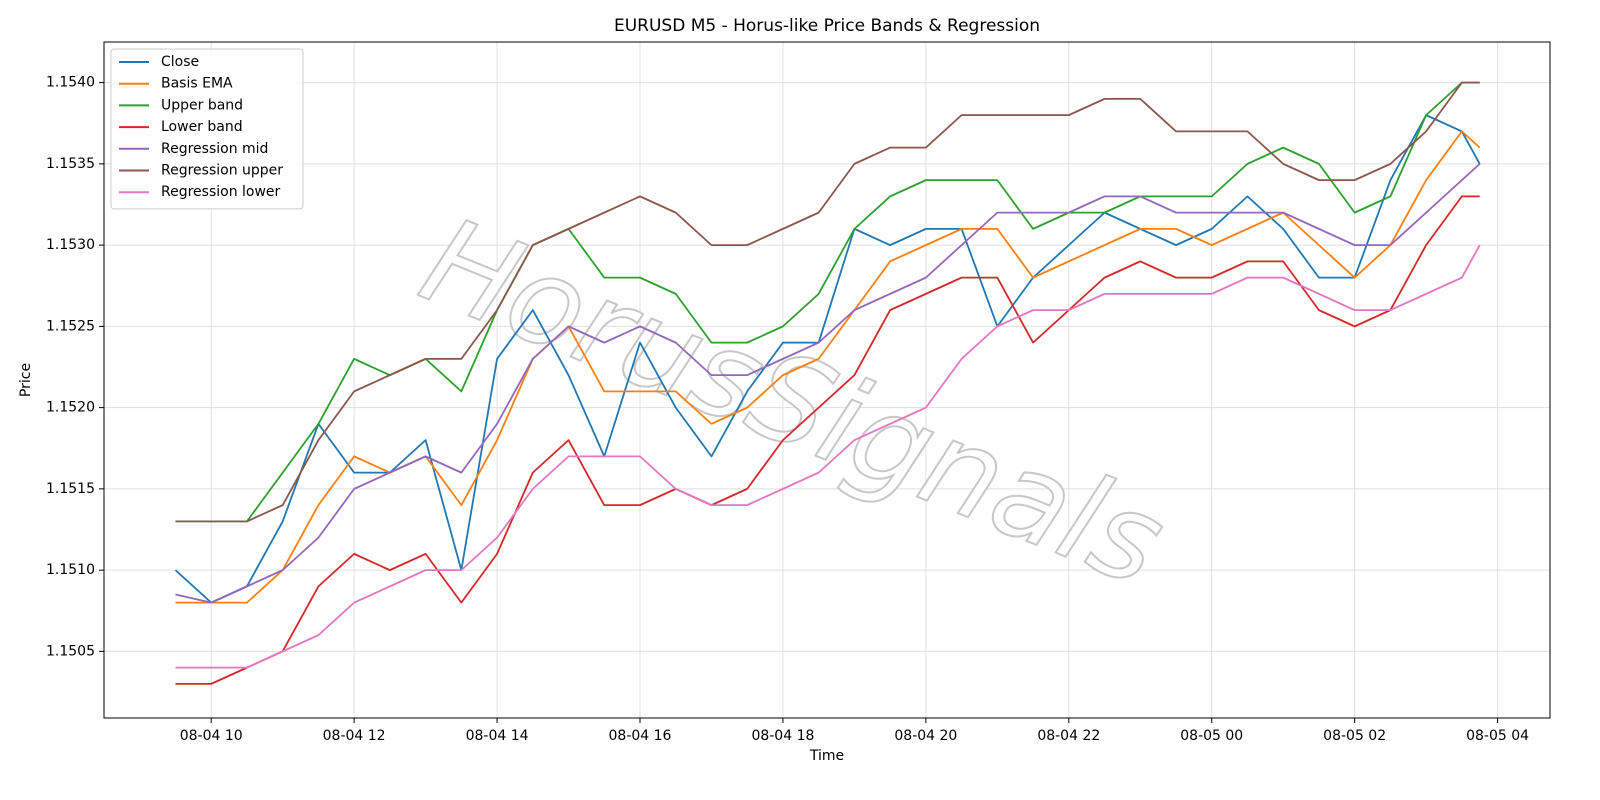  Describe the element at coordinates (202, 127) in the screenshot. I see `legend-label: Lower band` at that location.